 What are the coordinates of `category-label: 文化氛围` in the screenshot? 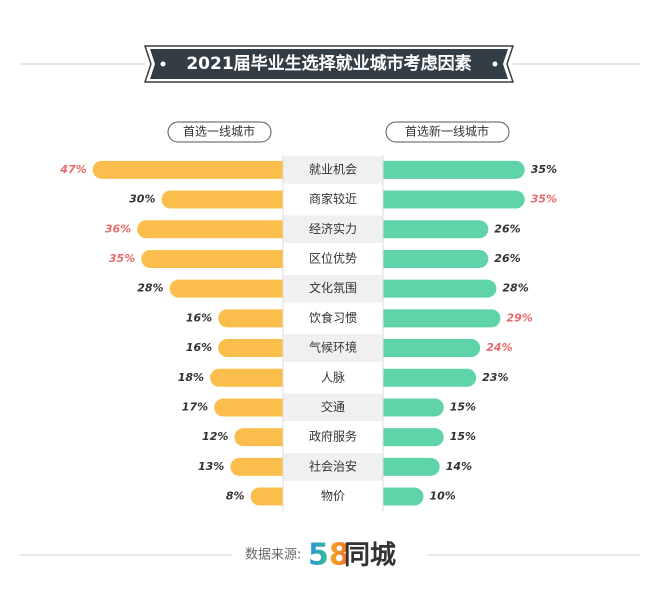 It's located at (333, 287).